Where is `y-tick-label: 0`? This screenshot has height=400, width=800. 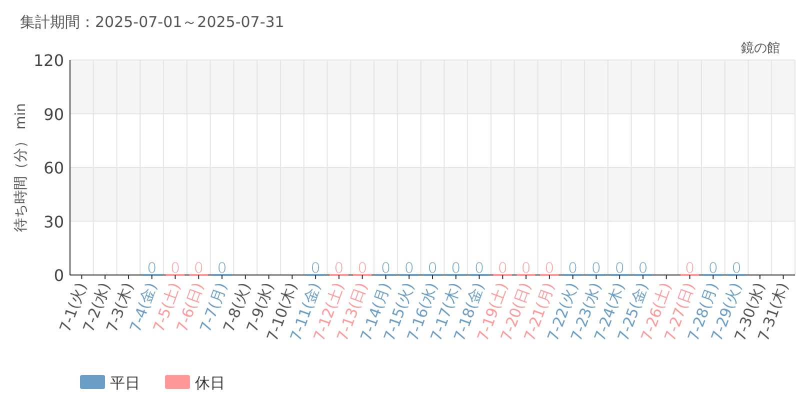
y-tick-label: 0 is located at coordinates (59, 275).